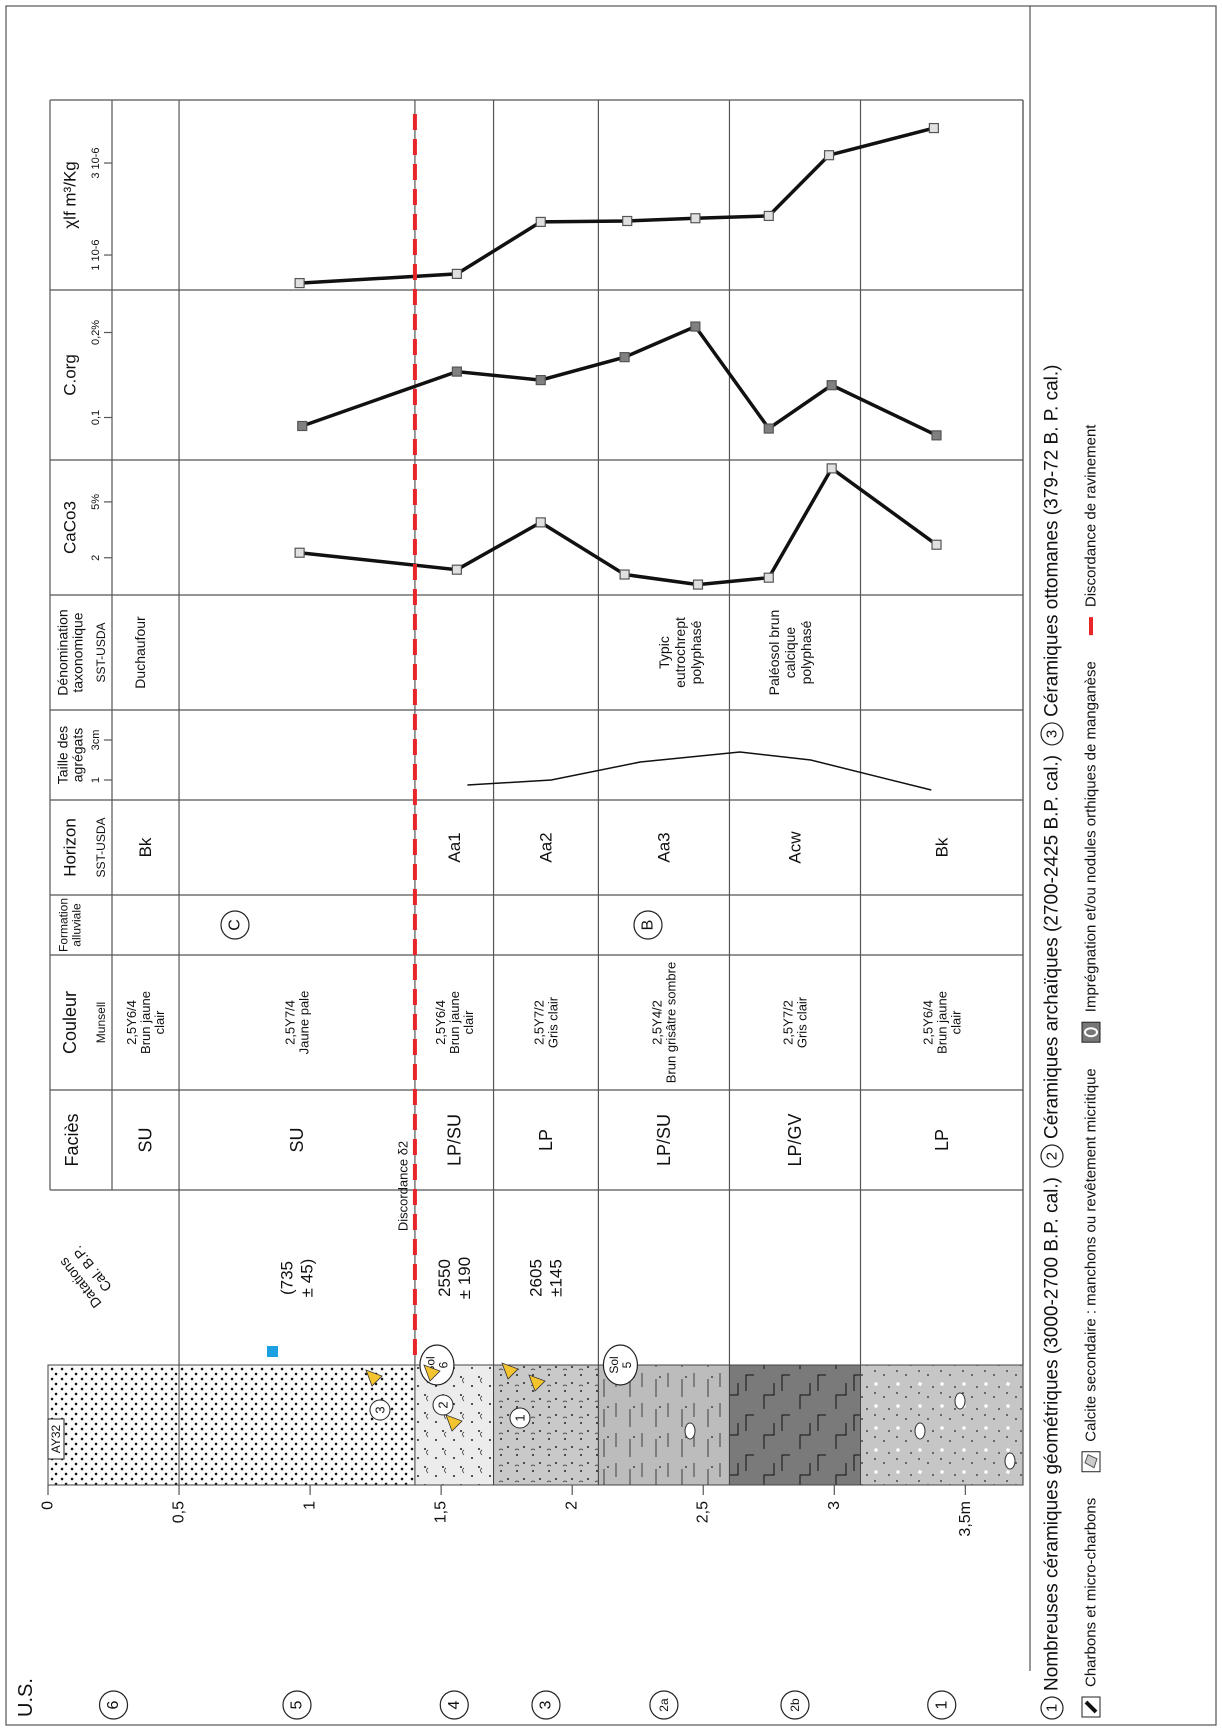 The height and width of the screenshot is (1731, 1222). What do you see at coordinates (1091, 515) in the screenshot?
I see `legend-text: Discordance de ravinement` at bounding box center [1091, 515].